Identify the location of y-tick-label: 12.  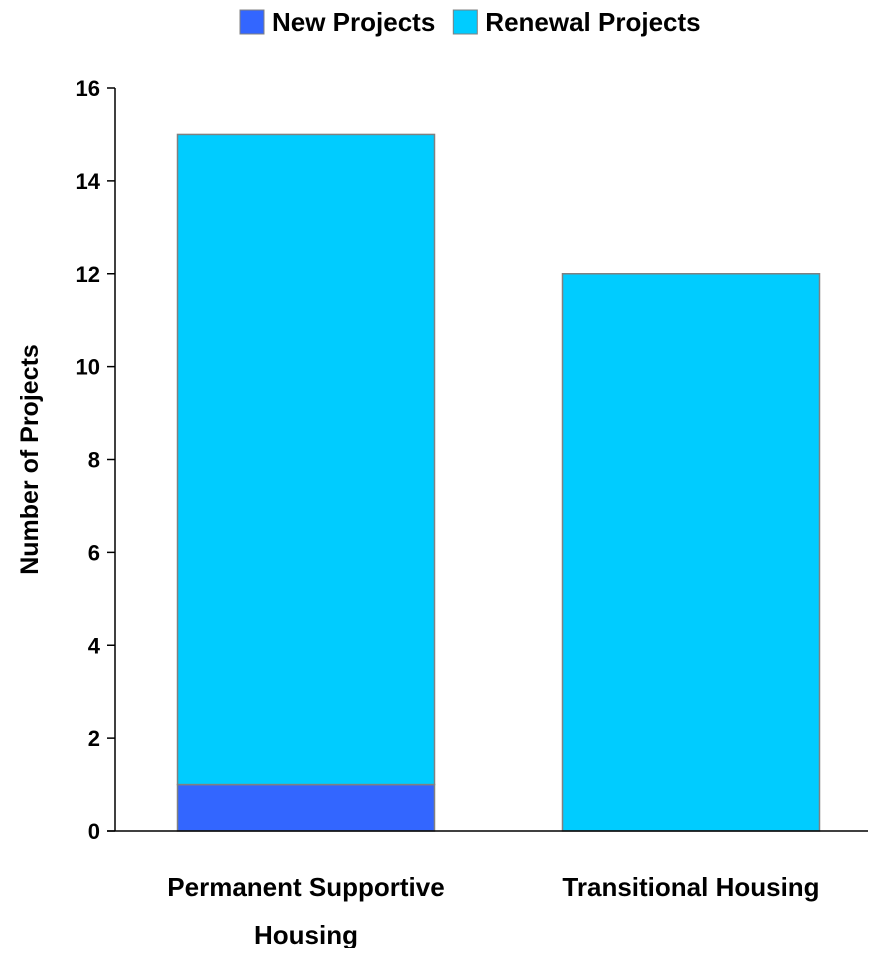
(88, 274).